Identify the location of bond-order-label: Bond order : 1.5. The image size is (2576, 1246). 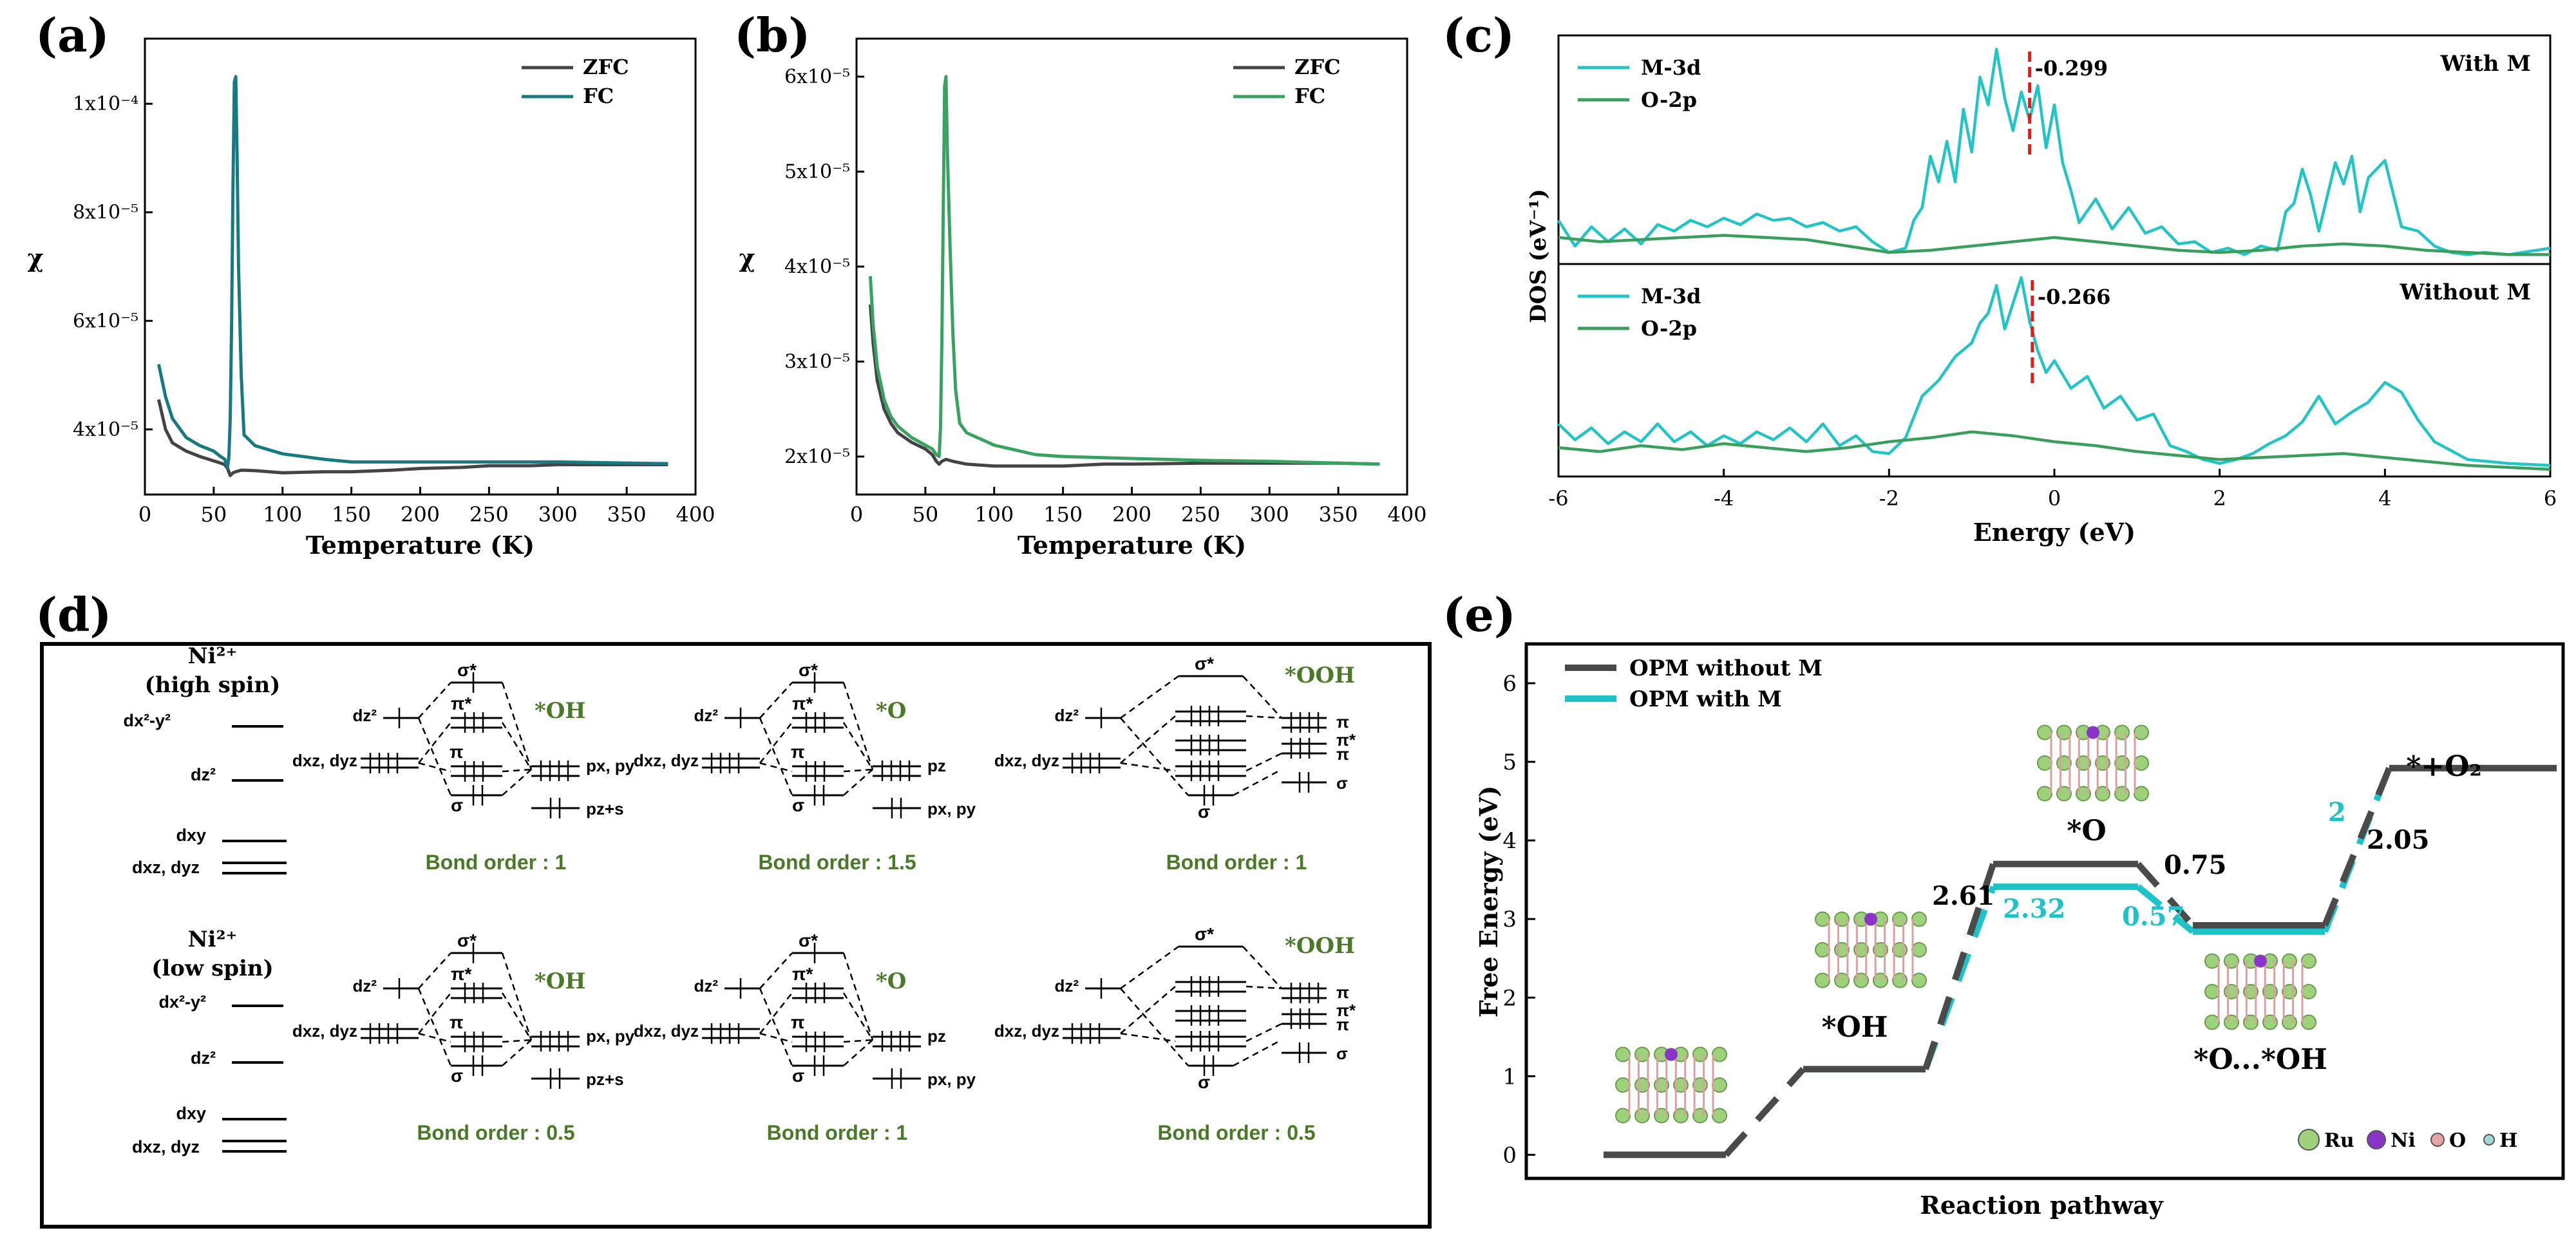
(837, 862).